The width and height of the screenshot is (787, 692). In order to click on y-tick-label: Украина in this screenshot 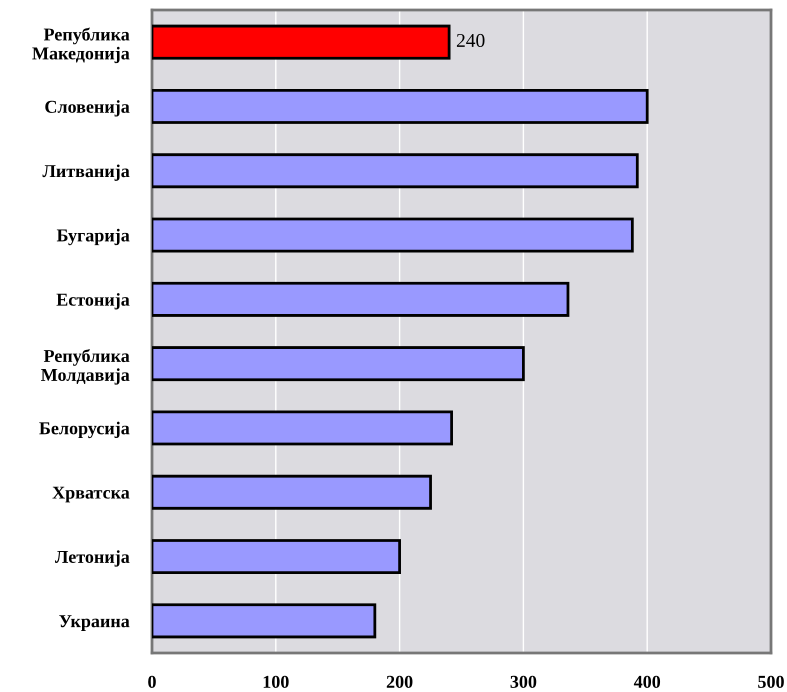, I will do `click(94, 623)`.